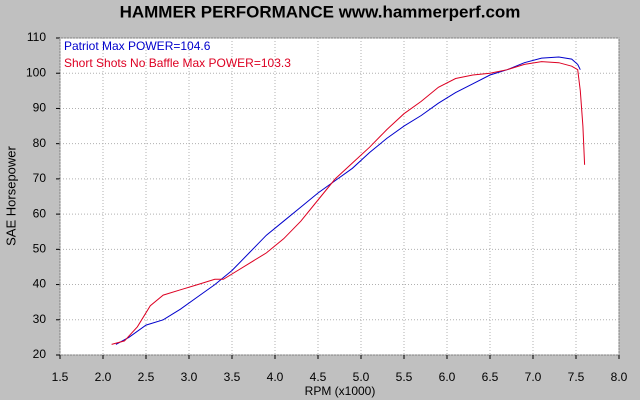 This screenshot has height=400, width=640. Describe the element at coordinates (340, 391) in the screenshot. I see `x-axis-title: RPM (x1000)` at that location.